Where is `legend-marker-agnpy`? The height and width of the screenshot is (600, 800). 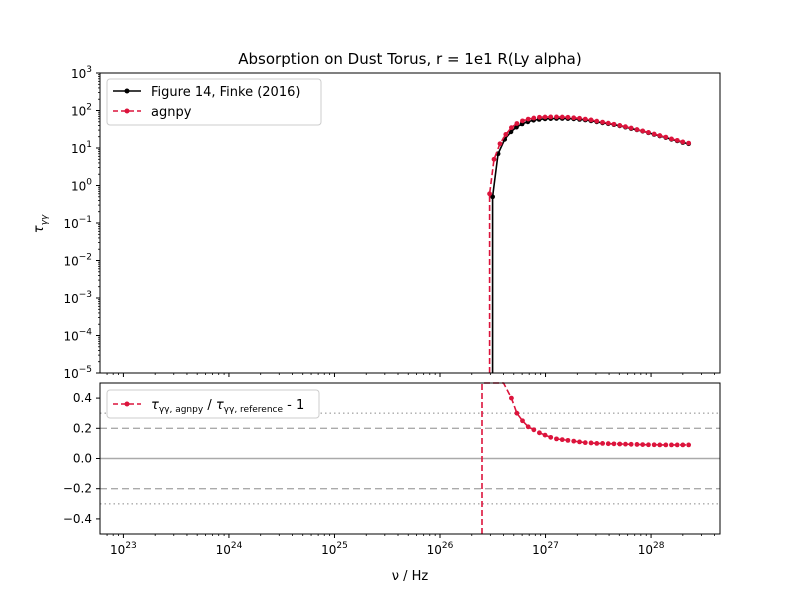
legend-marker-agnpy is located at coordinates (127, 111).